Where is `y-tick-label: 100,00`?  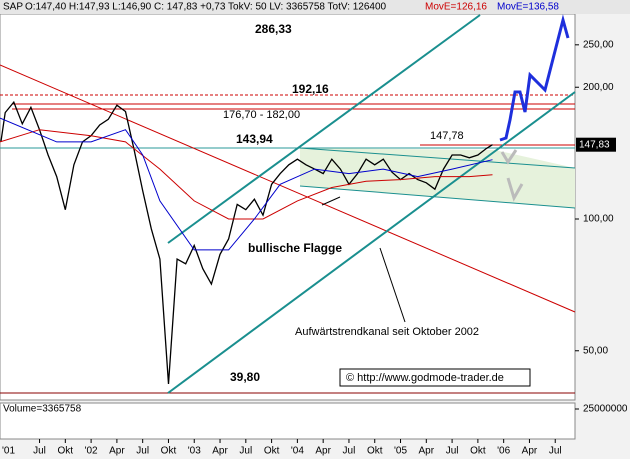
y-tick-label: 100,00 is located at coordinates (598, 219).